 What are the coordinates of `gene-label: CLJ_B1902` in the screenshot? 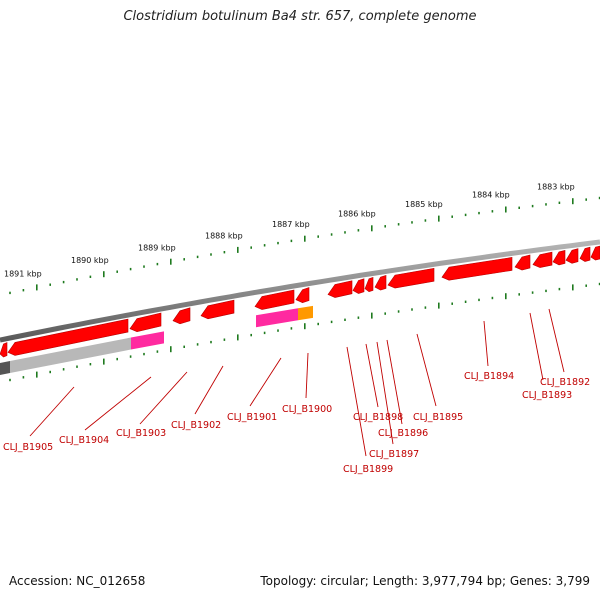 It's located at (196, 425).